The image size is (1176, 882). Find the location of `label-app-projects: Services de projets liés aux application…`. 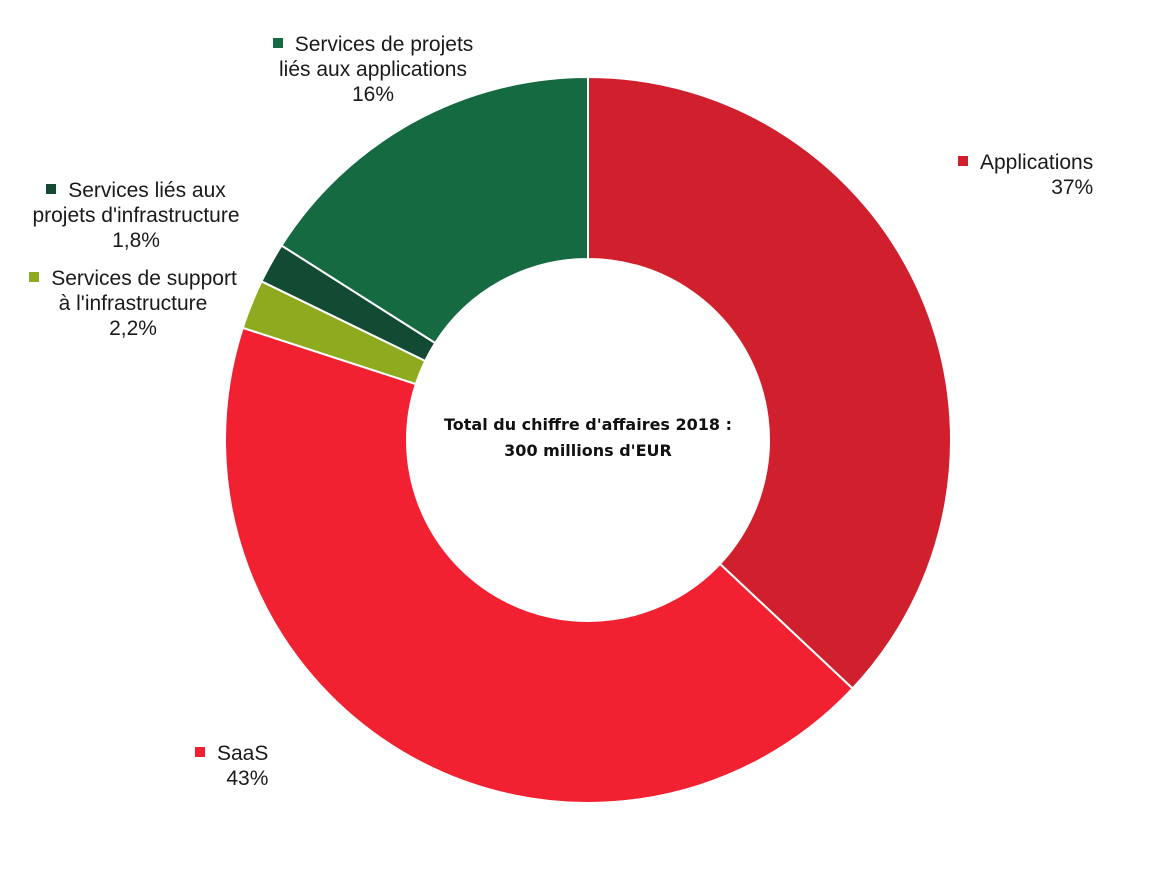

label-app-projects: Services de projets liés aux application… is located at coordinates (373, 69).